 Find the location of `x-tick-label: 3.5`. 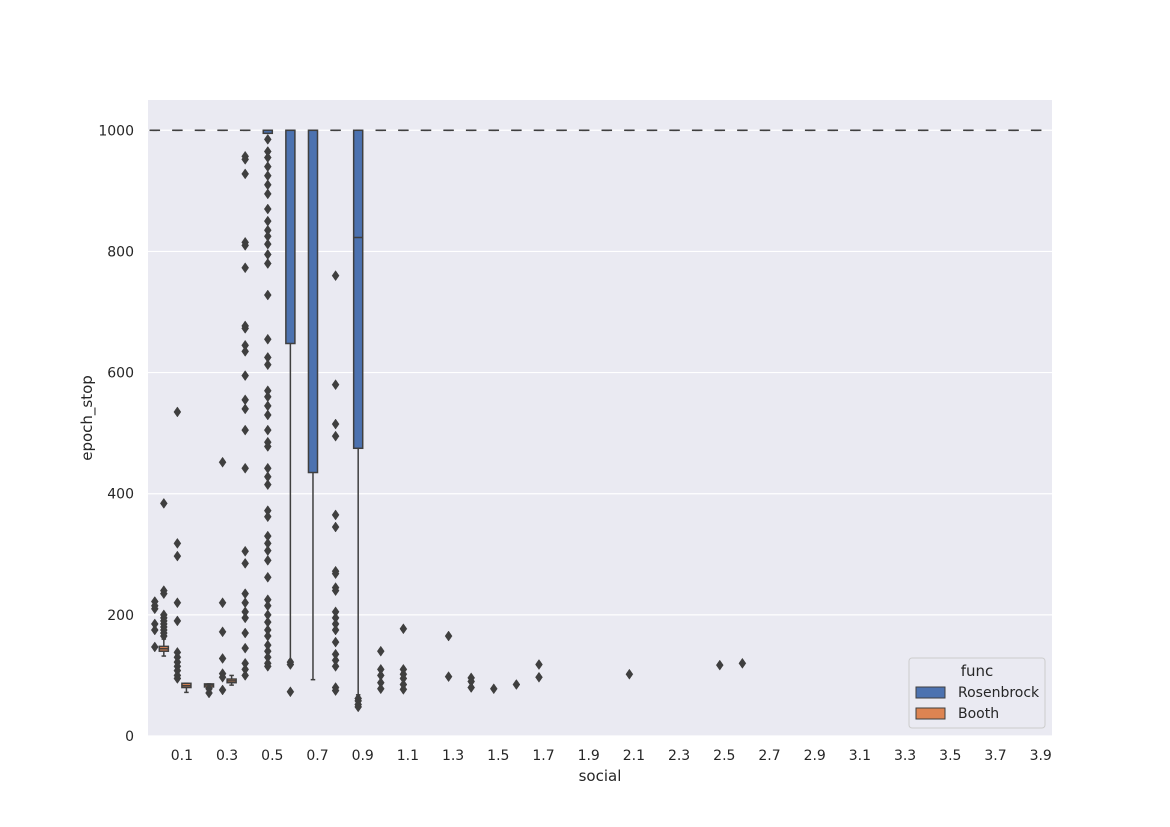

x-tick-label: 3.5 is located at coordinates (950, 756).